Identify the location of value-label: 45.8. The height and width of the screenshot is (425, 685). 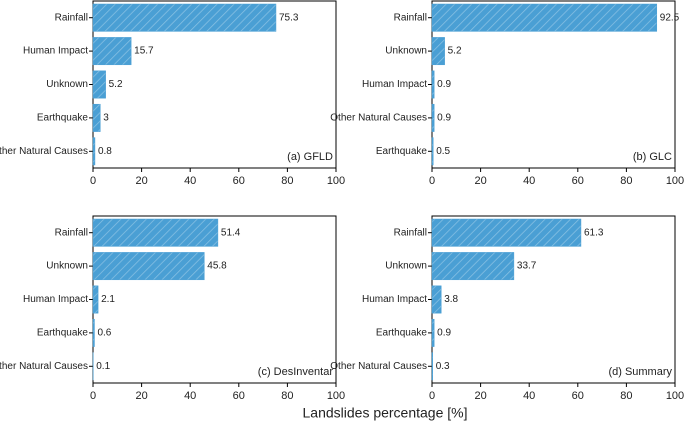
(217, 266).